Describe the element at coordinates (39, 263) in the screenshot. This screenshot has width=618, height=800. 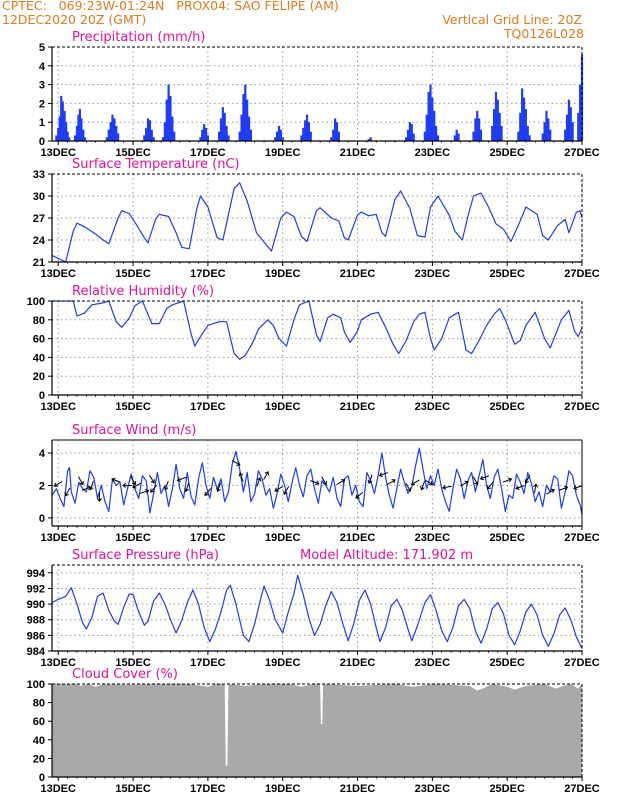
I see `y-tick-label: 21` at that location.